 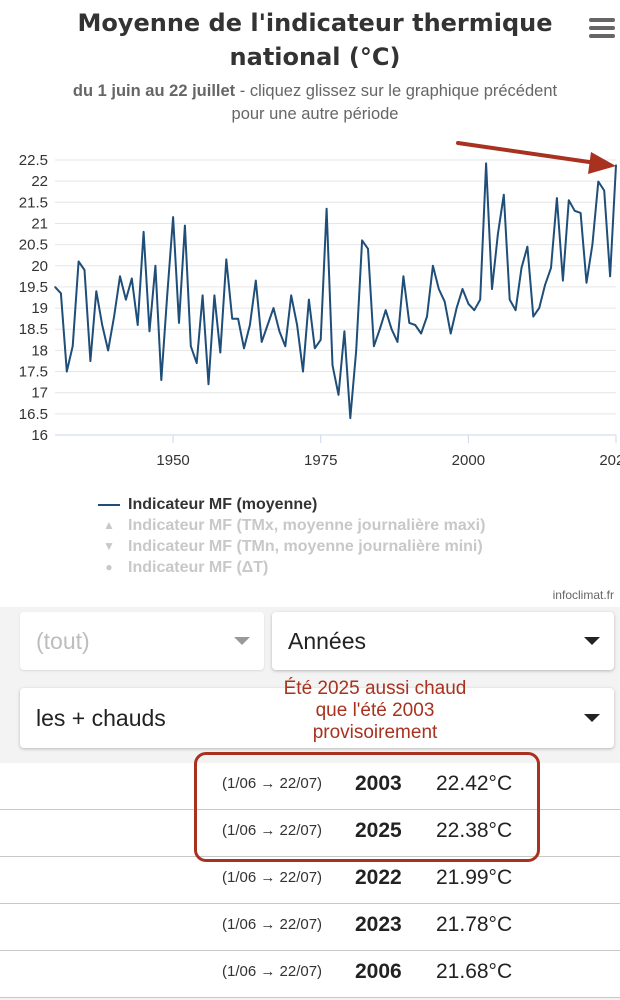 I want to click on ranking-row: (1/06 → 22/07) 2006 21.68°C, so click(x=310, y=974).